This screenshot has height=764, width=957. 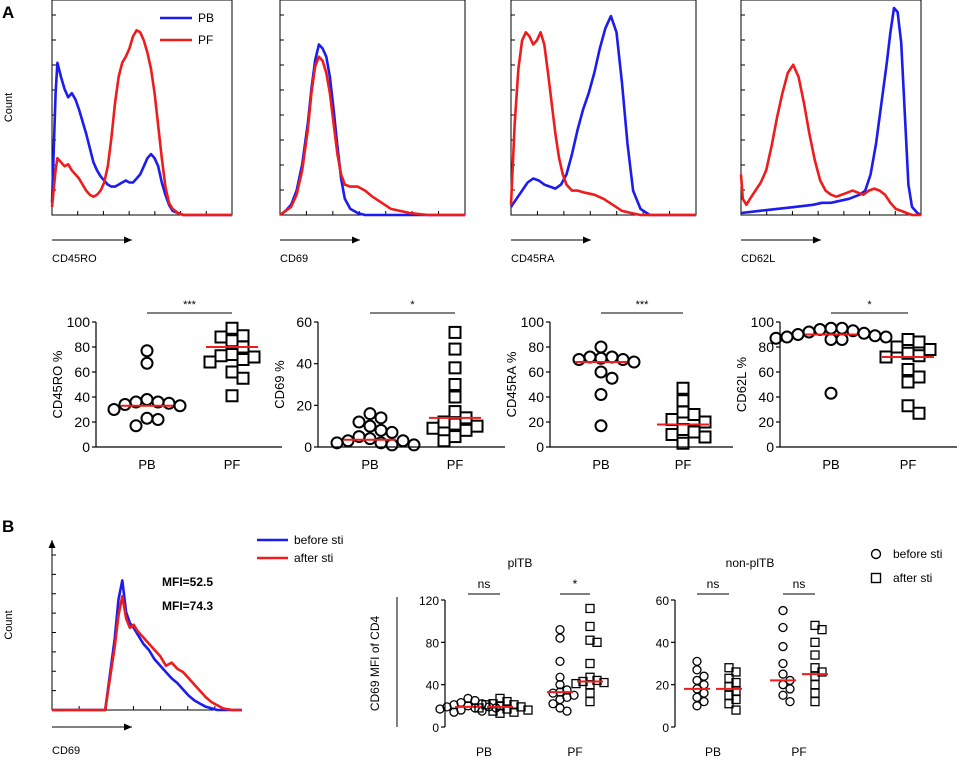 What do you see at coordinates (128, 240) in the screenshot?
I see `hist-cd45ro-x-arrow-head` at bounding box center [128, 240].